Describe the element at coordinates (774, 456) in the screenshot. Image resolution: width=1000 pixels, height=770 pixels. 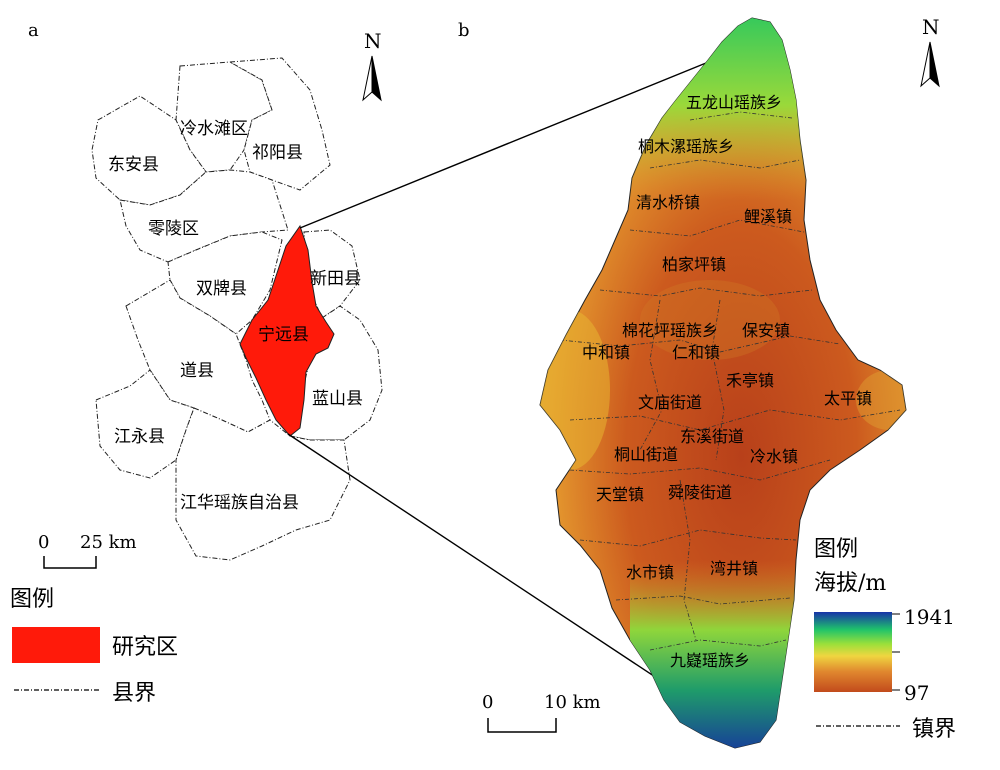
I see `town-label: 冷水镇` at that location.